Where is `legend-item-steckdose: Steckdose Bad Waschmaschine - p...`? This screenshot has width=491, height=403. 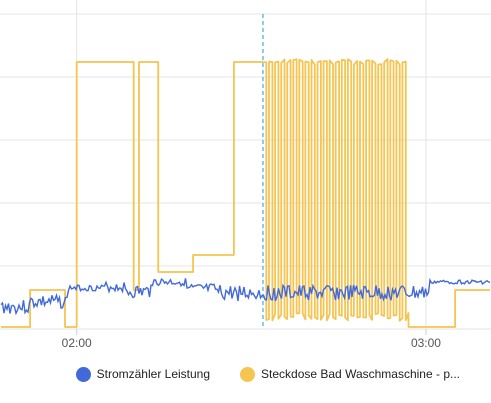
legend-item-steckdose: Steckdose Bad Waschmaschine - p... is located at coordinates (350, 374).